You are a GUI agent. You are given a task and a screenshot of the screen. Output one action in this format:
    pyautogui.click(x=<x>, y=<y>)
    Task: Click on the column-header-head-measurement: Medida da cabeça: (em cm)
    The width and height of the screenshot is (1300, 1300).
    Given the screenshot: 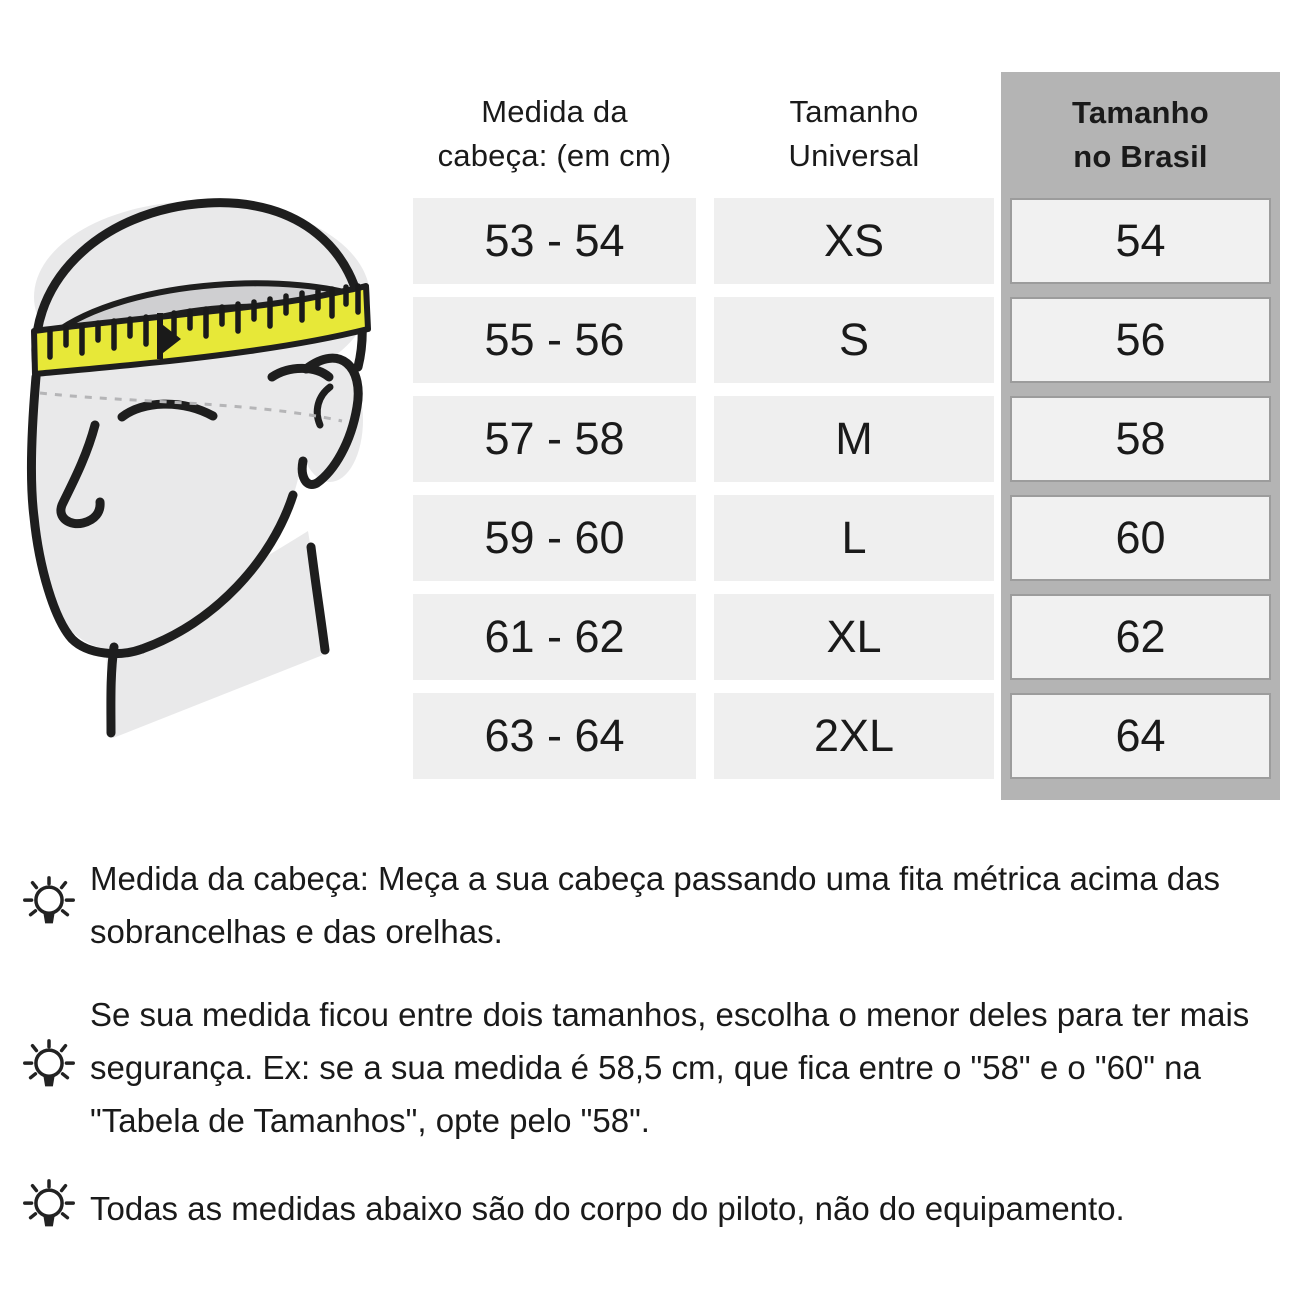 What is the action you would take?
    pyautogui.click(x=554, y=134)
    